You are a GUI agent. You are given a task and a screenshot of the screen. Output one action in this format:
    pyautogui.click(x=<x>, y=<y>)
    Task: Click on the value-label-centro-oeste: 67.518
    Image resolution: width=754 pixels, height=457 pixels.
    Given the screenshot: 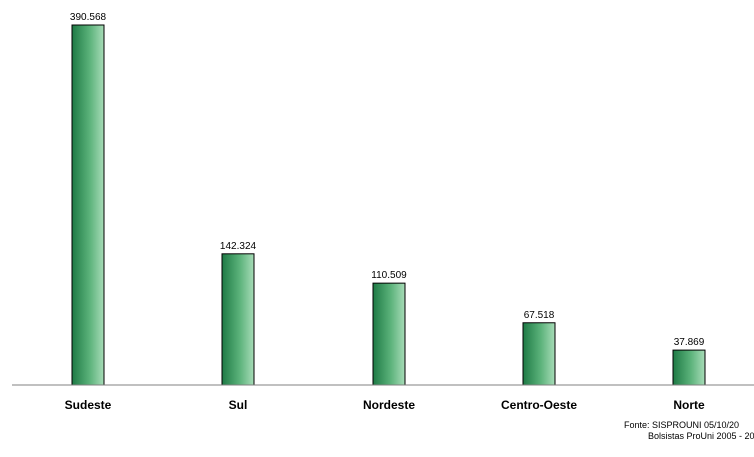 What is the action you would take?
    pyautogui.click(x=539, y=315)
    